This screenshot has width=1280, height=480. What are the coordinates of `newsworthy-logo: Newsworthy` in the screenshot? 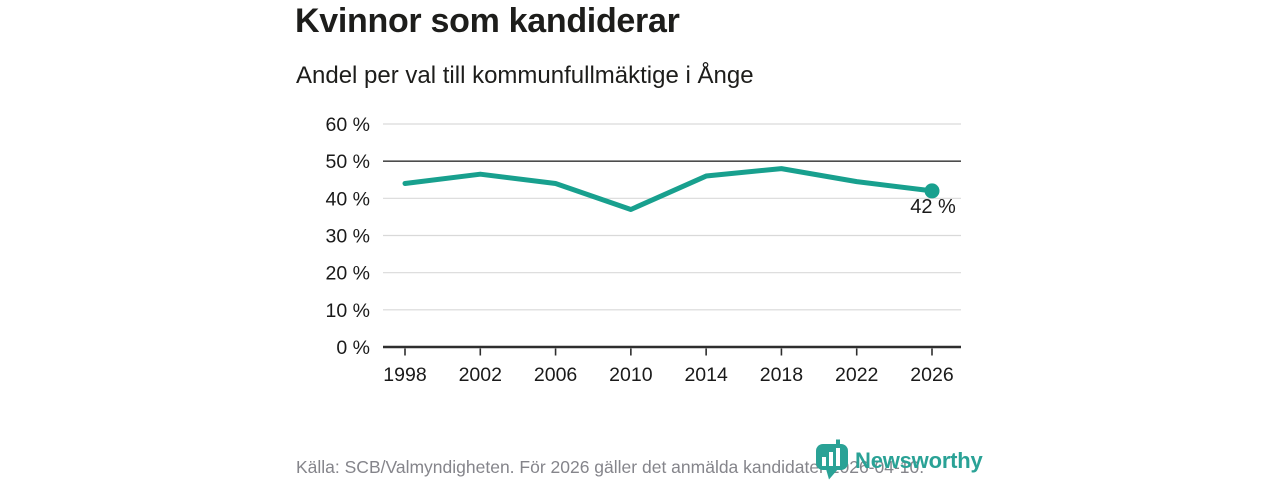 It's located at (898, 459).